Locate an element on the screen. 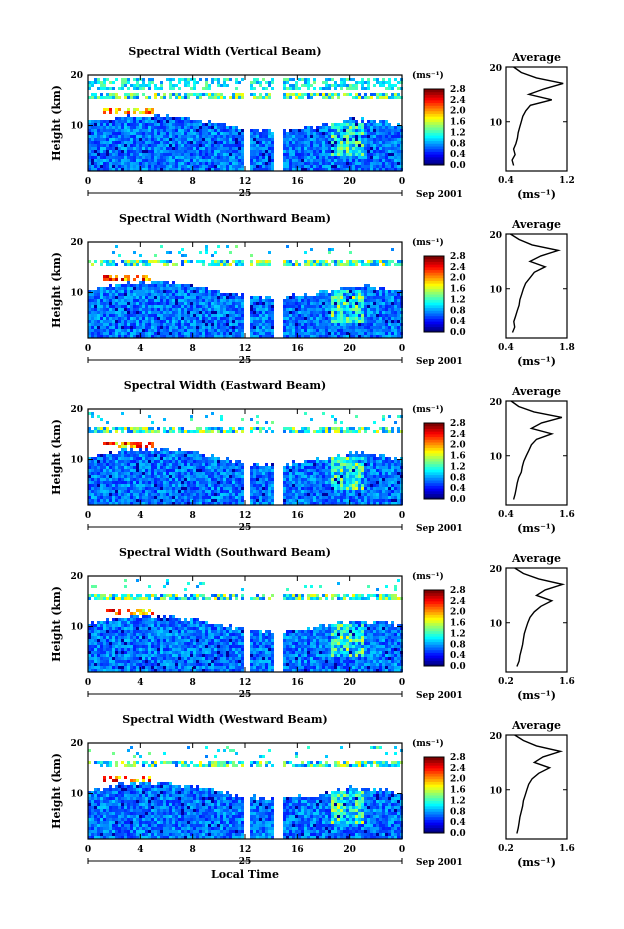 Image resolution: width=624 pixels, height=929 pixels. colorbar-segment is located at coordinates (434, 161).